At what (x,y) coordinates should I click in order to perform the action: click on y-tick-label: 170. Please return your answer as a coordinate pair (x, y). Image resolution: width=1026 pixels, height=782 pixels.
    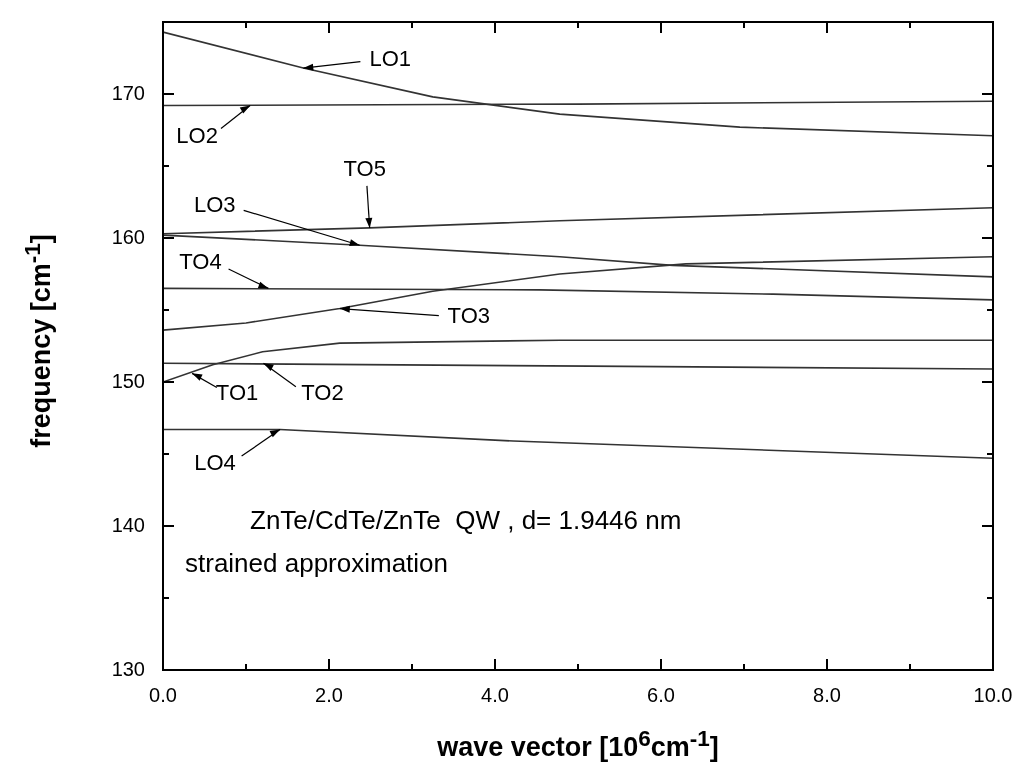
    Looking at the image, I should click on (128, 92).